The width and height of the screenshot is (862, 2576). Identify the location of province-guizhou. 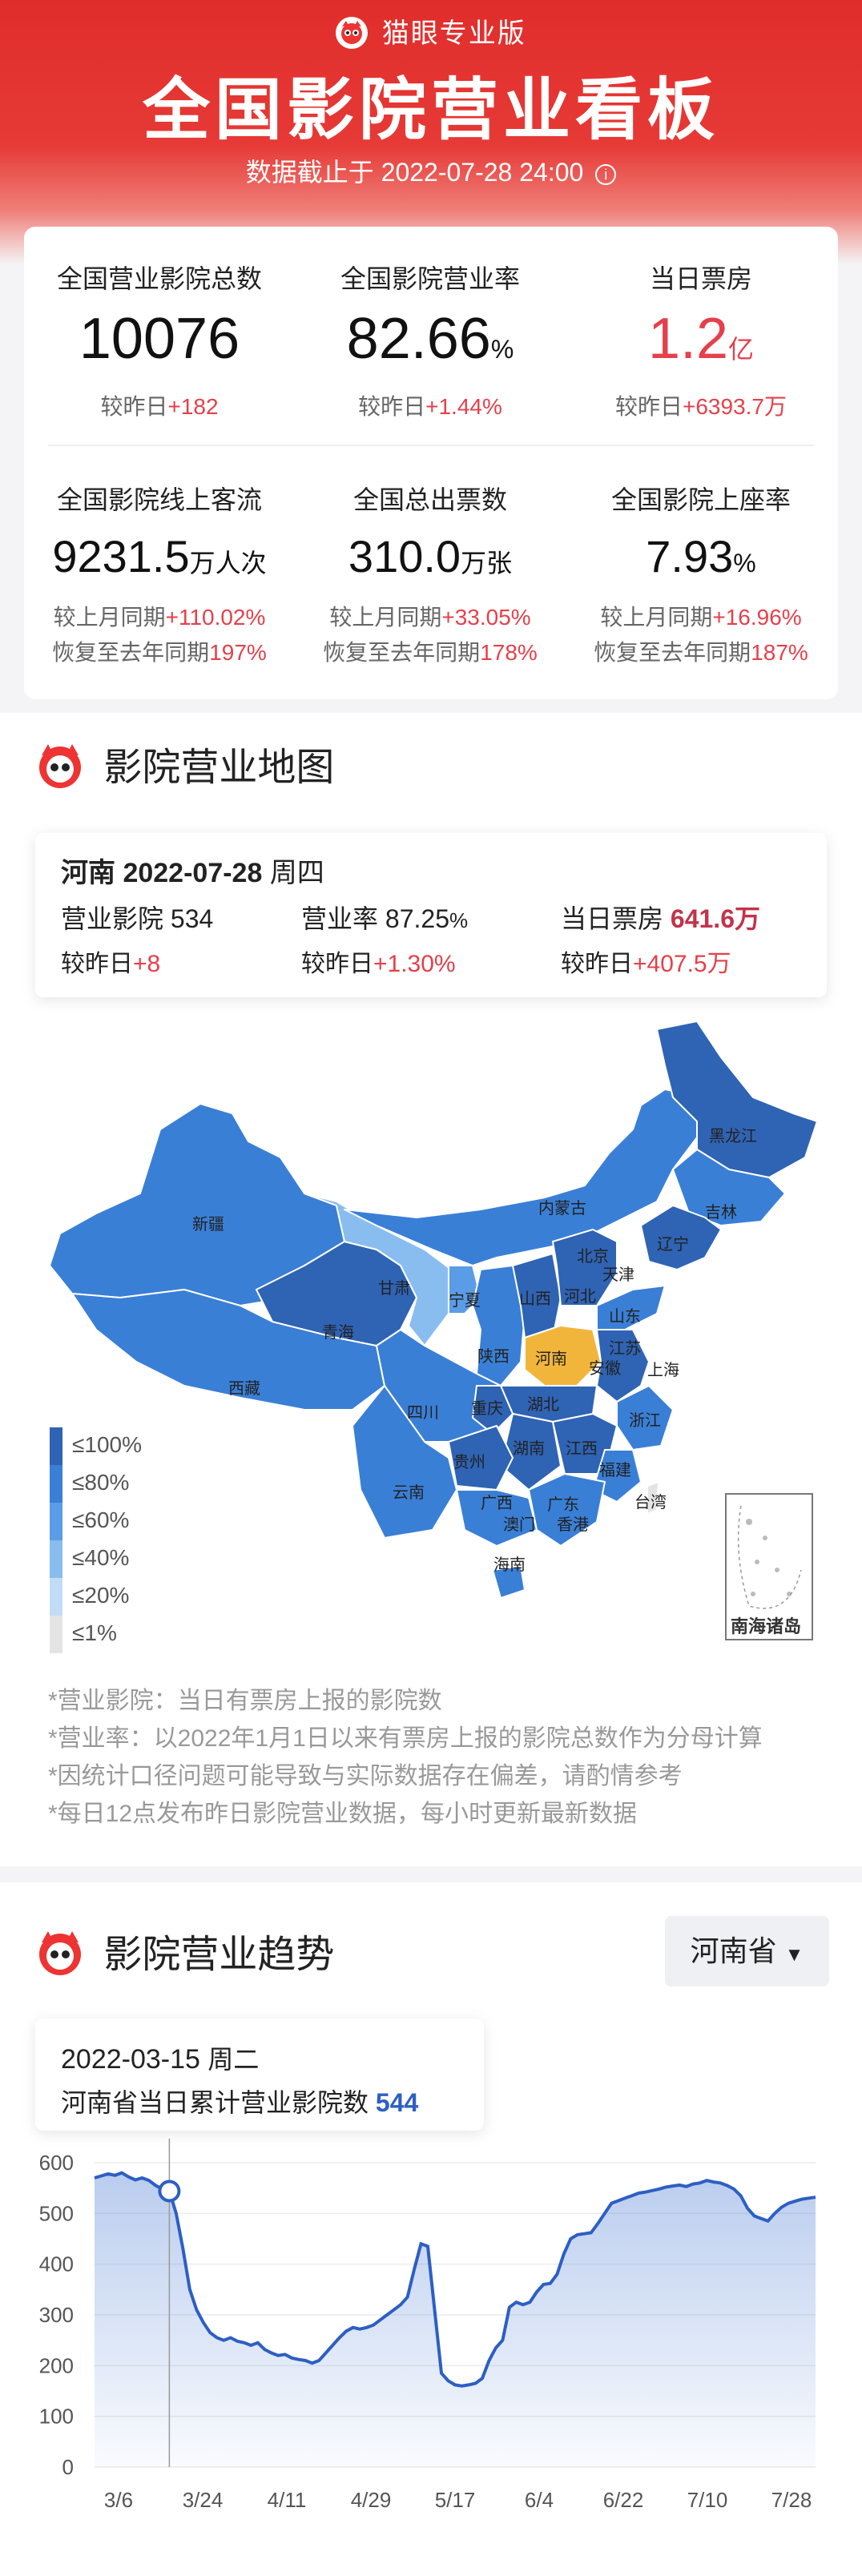
(481, 1458).